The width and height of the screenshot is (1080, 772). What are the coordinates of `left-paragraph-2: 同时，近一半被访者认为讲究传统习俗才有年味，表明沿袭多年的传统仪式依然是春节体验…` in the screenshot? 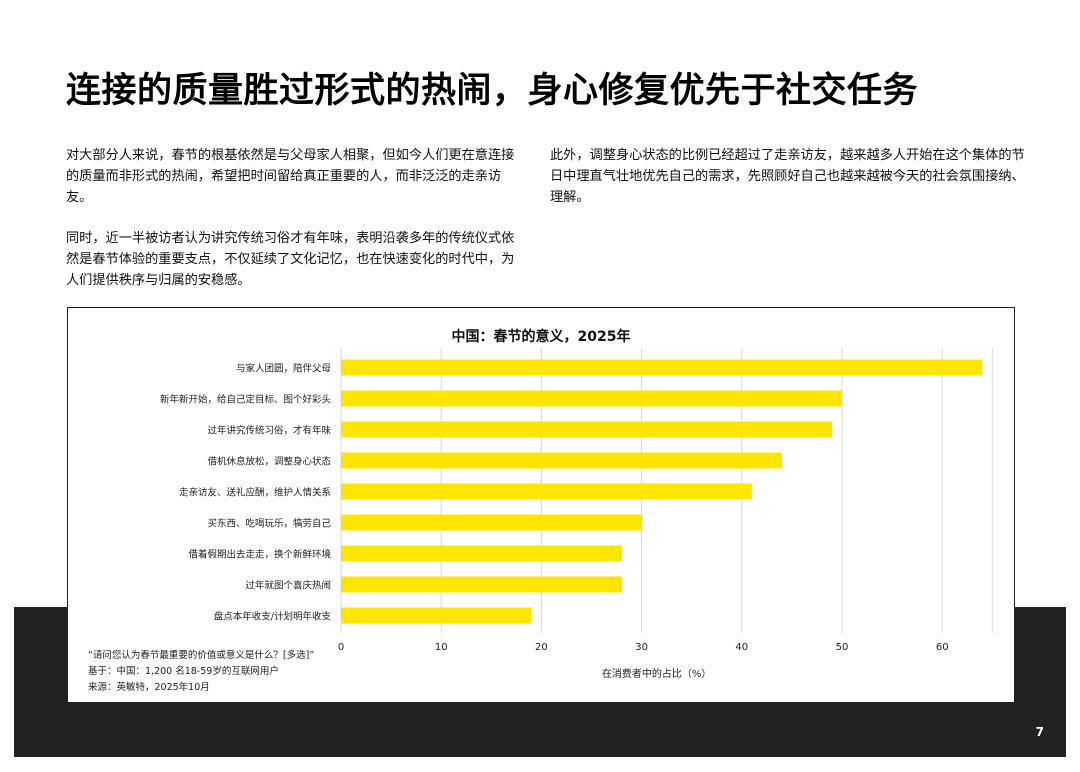 It's located at (290, 259).